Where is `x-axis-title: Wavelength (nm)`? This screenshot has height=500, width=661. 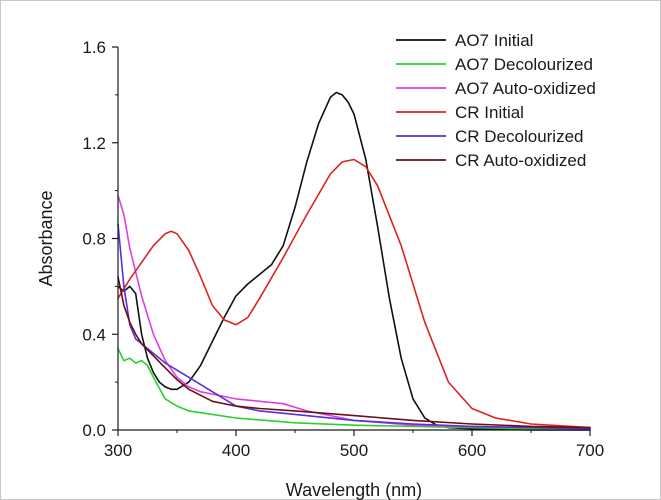 x-axis-title: Wavelength (nm) is located at coordinates (354, 490).